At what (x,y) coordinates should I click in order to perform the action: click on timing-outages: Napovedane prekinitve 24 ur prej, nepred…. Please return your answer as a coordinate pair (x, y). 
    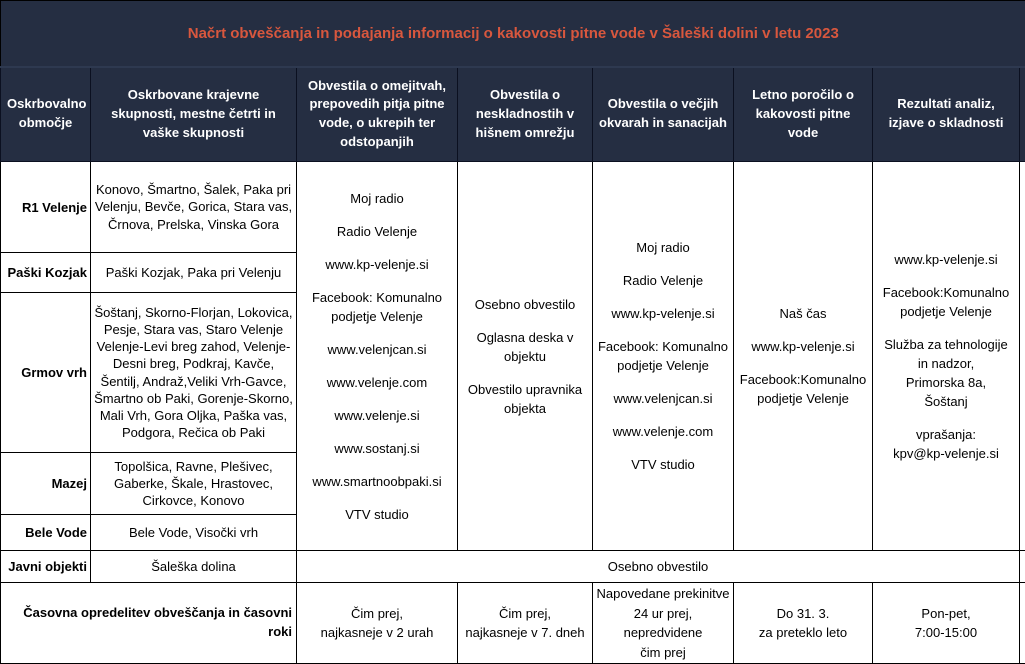
    Looking at the image, I should click on (663, 623).